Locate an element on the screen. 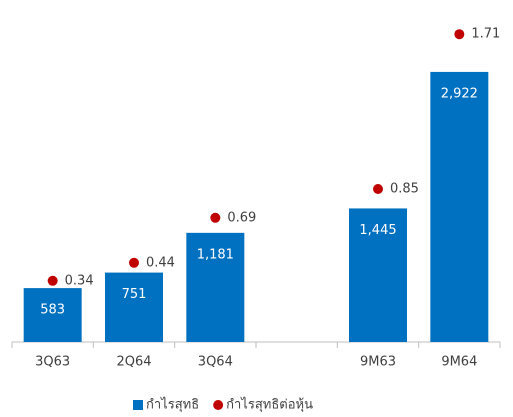 The width and height of the screenshot is (513, 417). x-tick-label: 3Q64 is located at coordinates (215, 362).